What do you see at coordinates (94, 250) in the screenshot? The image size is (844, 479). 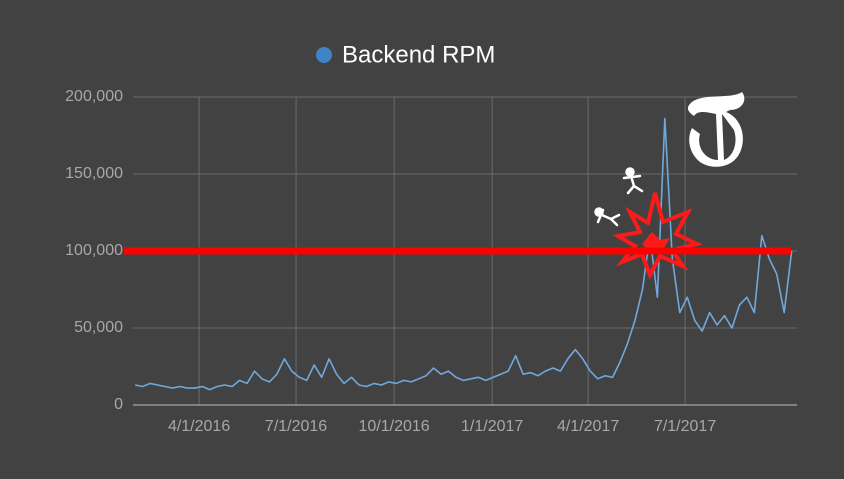 I see `y-tick-label: 100,000` at bounding box center [94, 250].